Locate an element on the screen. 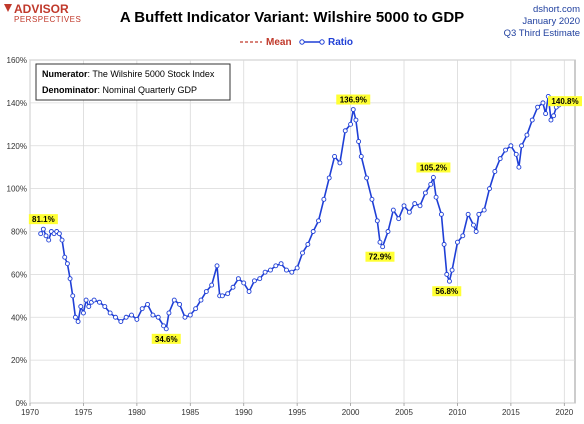 This screenshot has width=584, height=424. y-tick-label: 20% is located at coordinates (19, 360).